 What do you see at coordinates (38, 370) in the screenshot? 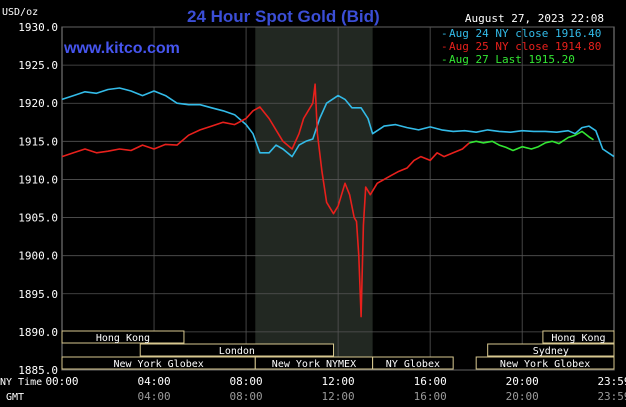
I see `y-tick-label: 1885.0` at bounding box center [38, 370].